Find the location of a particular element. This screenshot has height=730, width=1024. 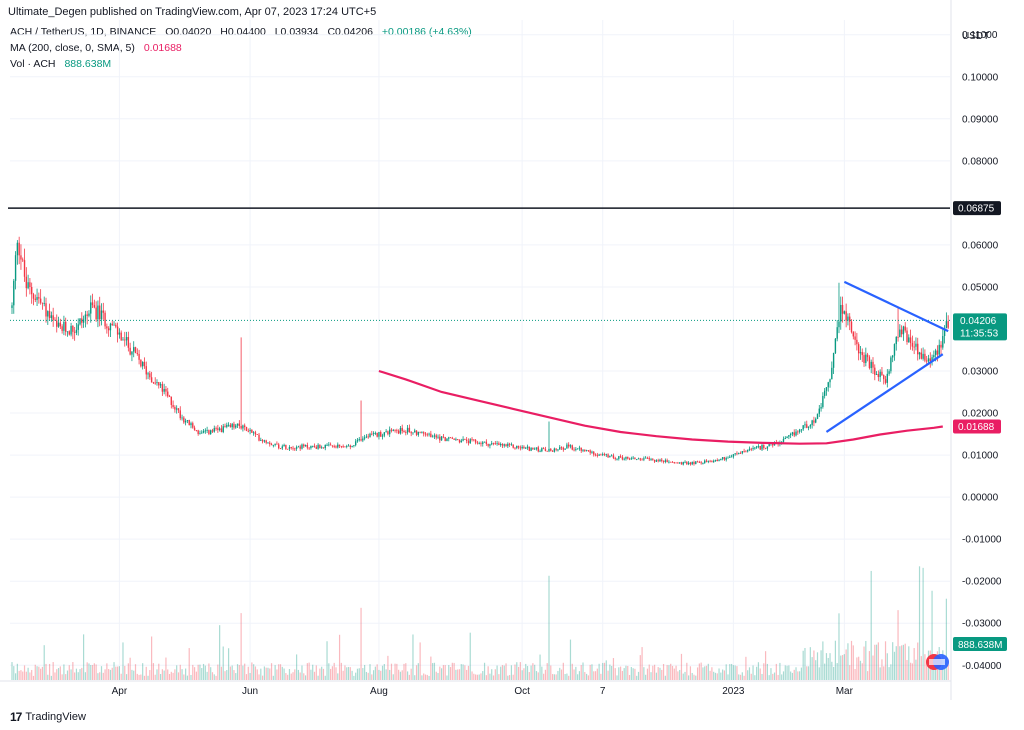

brand-label: TradingView is located at coordinates (55, 717).